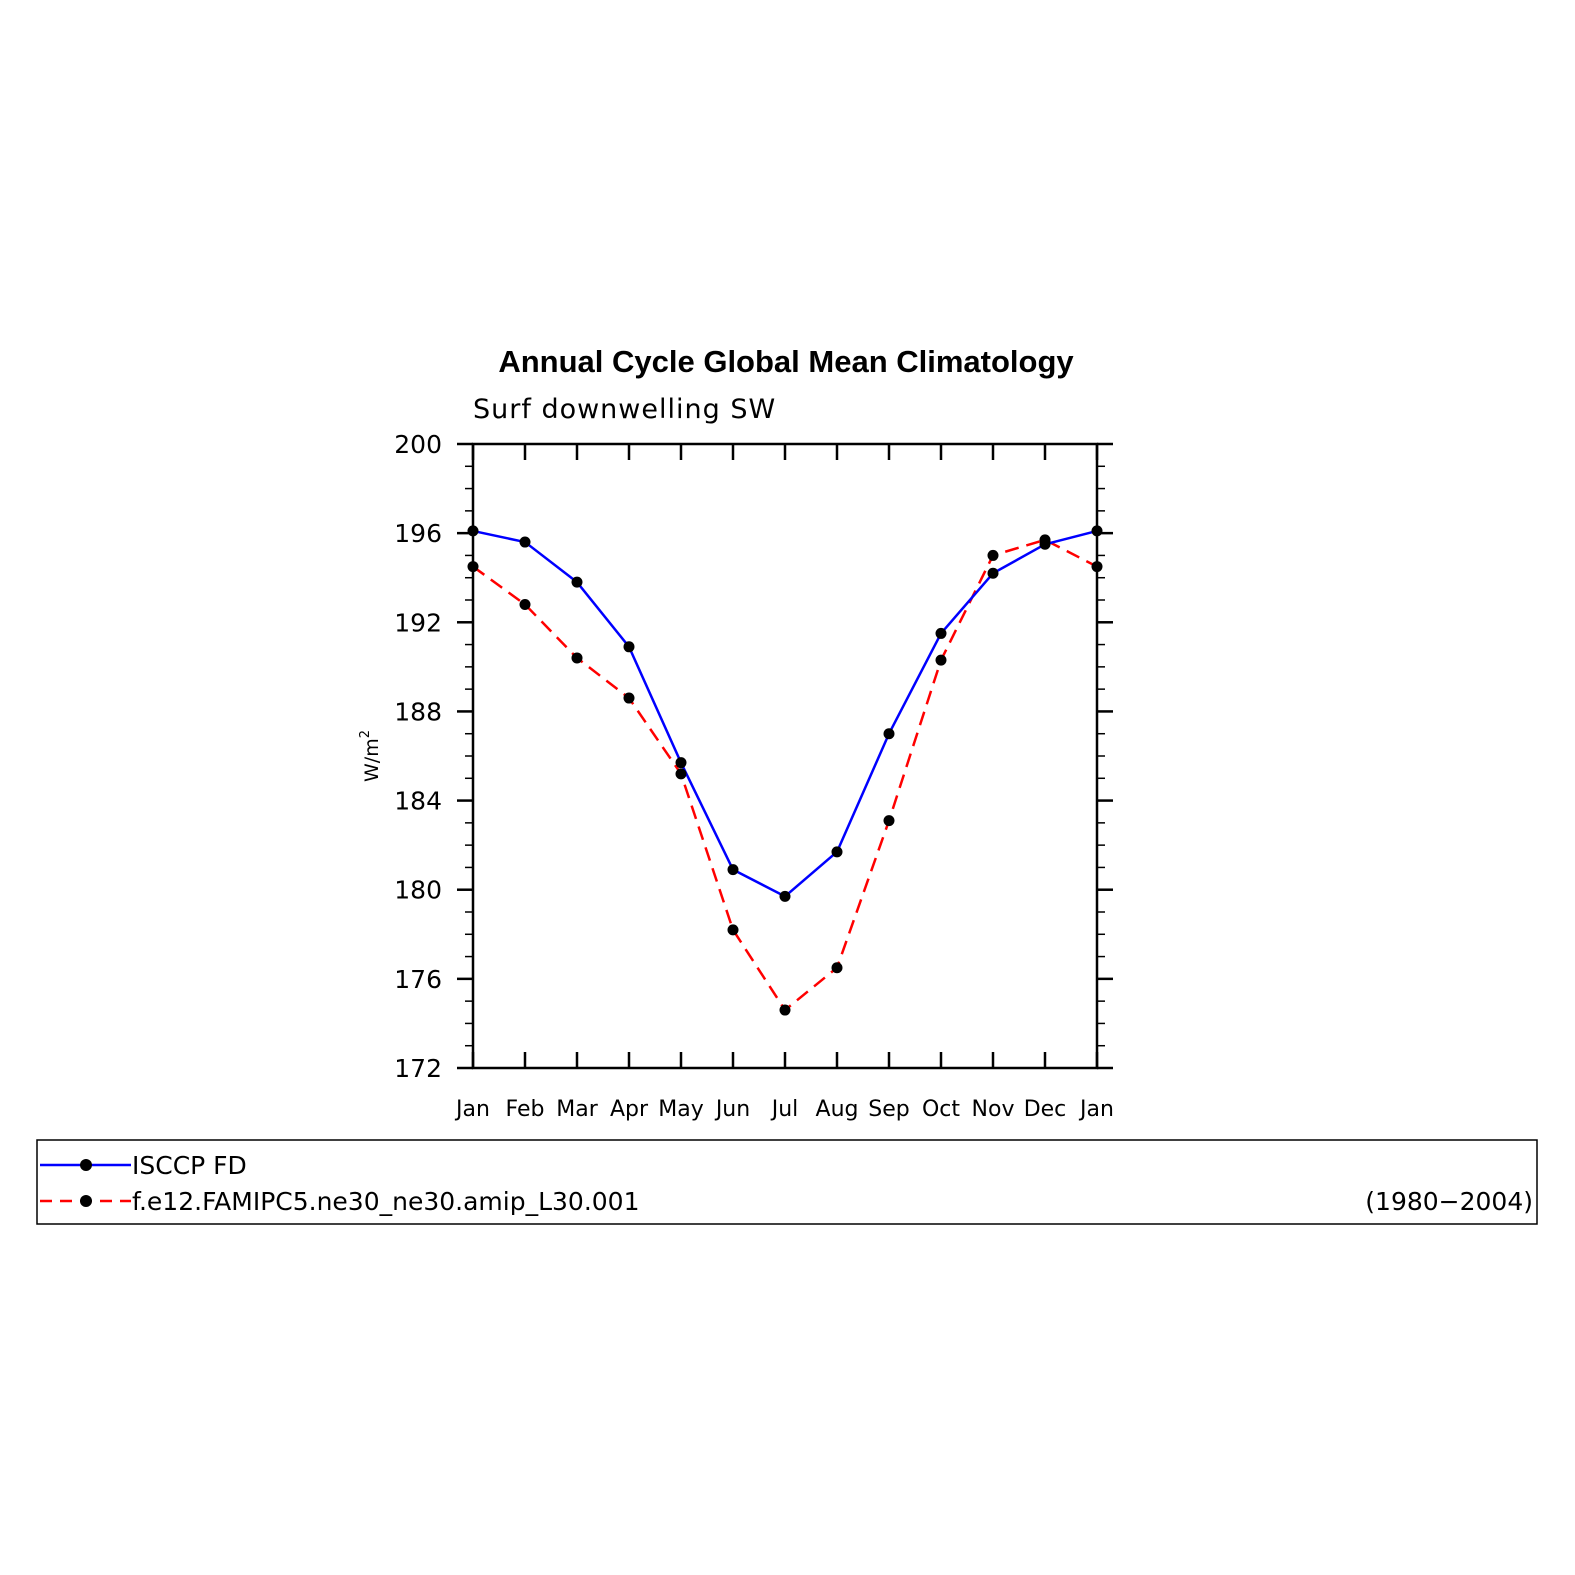  What do you see at coordinates (418, 979) in the screenshot?
I see `y-tick-label: 176` at bounding box center [418, 979].